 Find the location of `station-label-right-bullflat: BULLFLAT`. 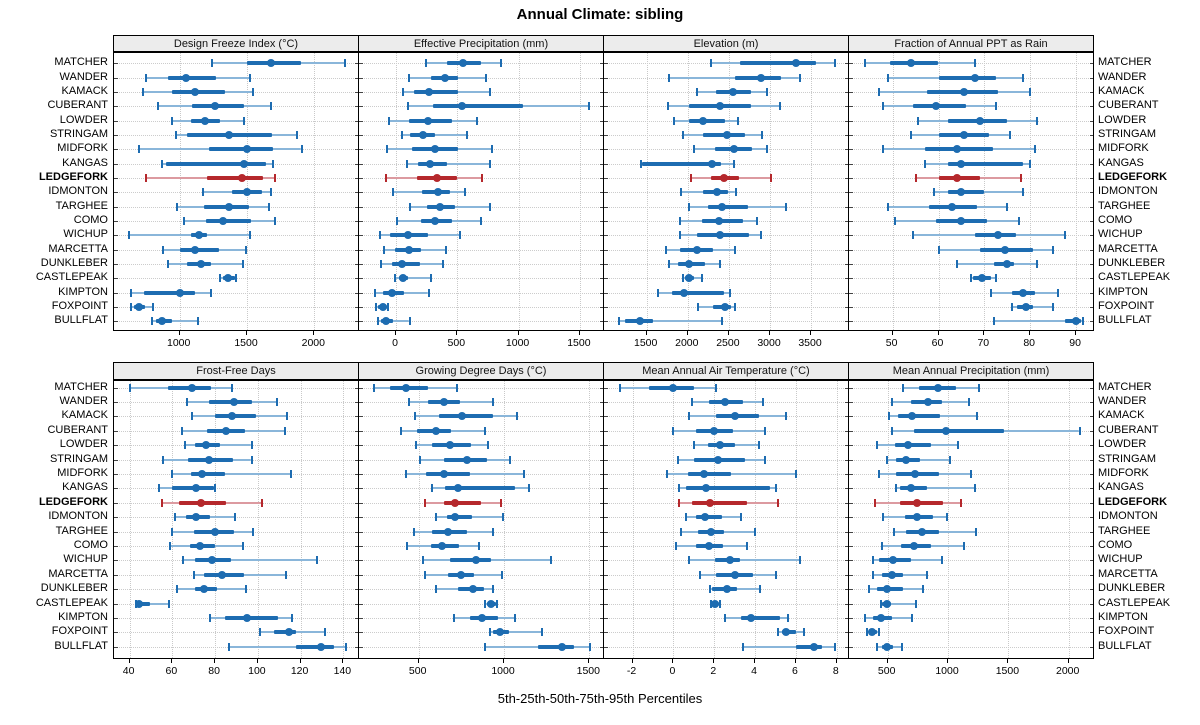

station-label-right-bullflat: BULLFLAT is located at coordinates (1125, 320).